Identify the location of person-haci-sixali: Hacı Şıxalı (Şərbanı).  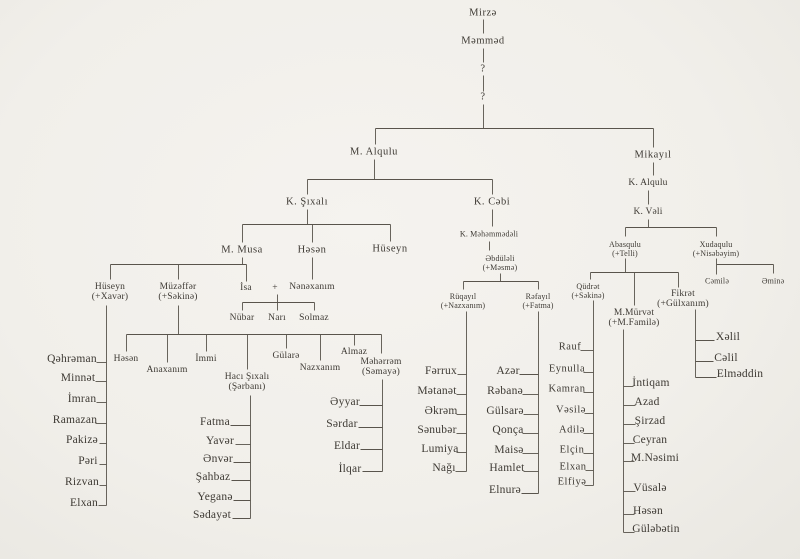
(247, 382).